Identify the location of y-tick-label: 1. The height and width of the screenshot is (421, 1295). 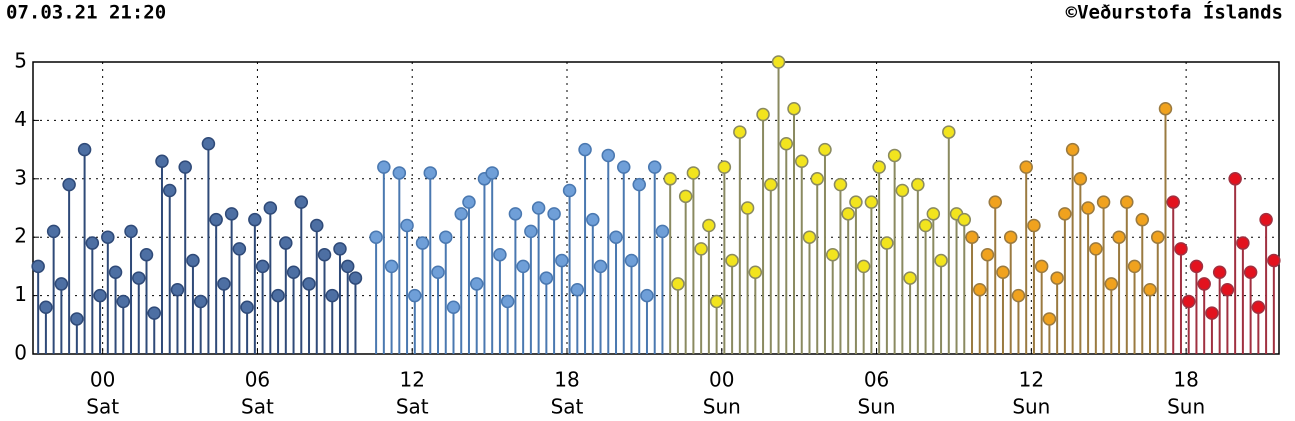
(20, 294).